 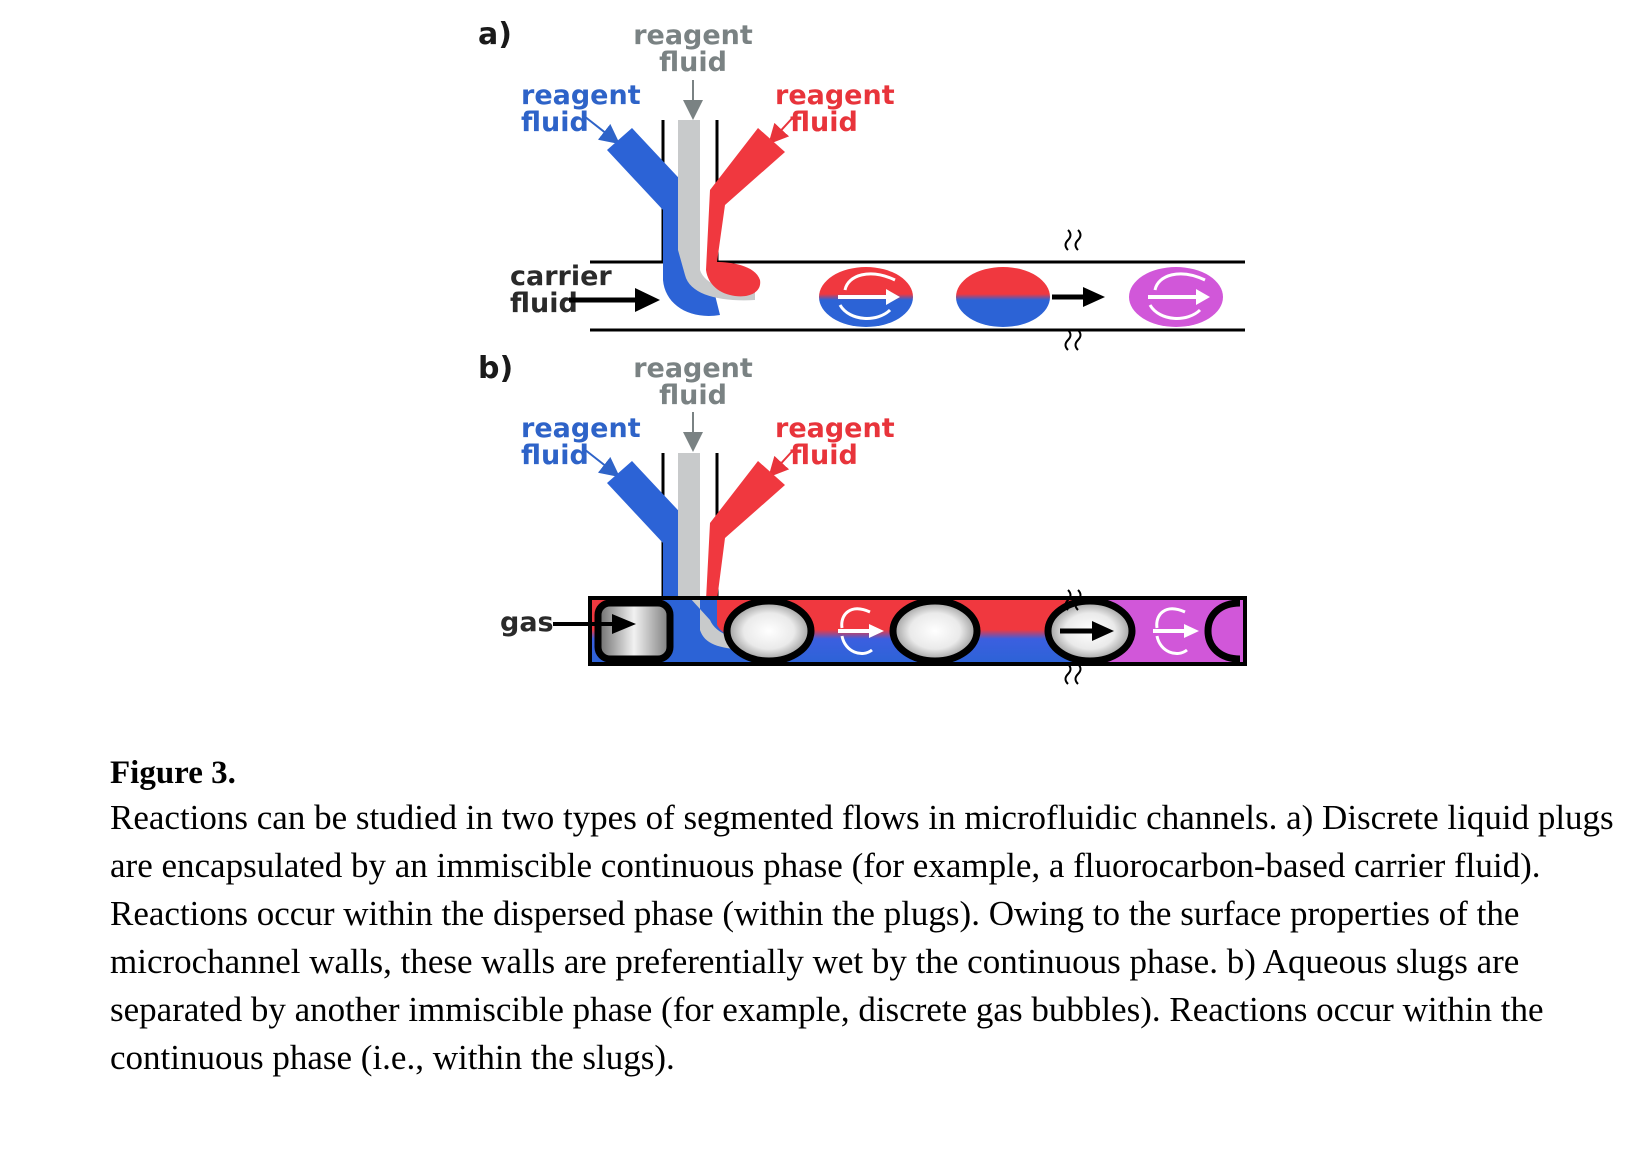 I want to click on panel-b-blue-inlet, so click(x=648, y=530).